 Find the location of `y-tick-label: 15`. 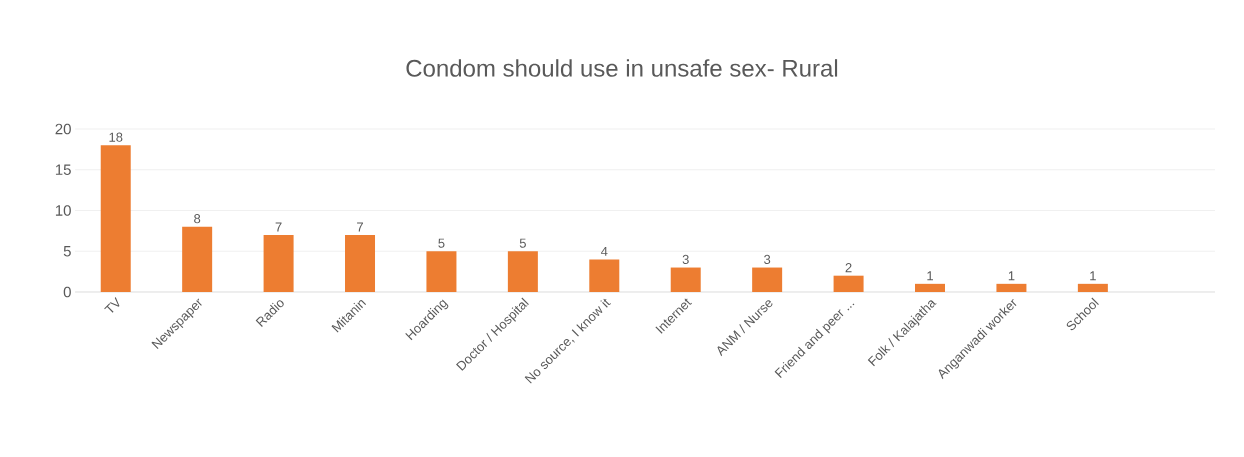

y-tick-label: 15 is located at coordinates (63, 169).